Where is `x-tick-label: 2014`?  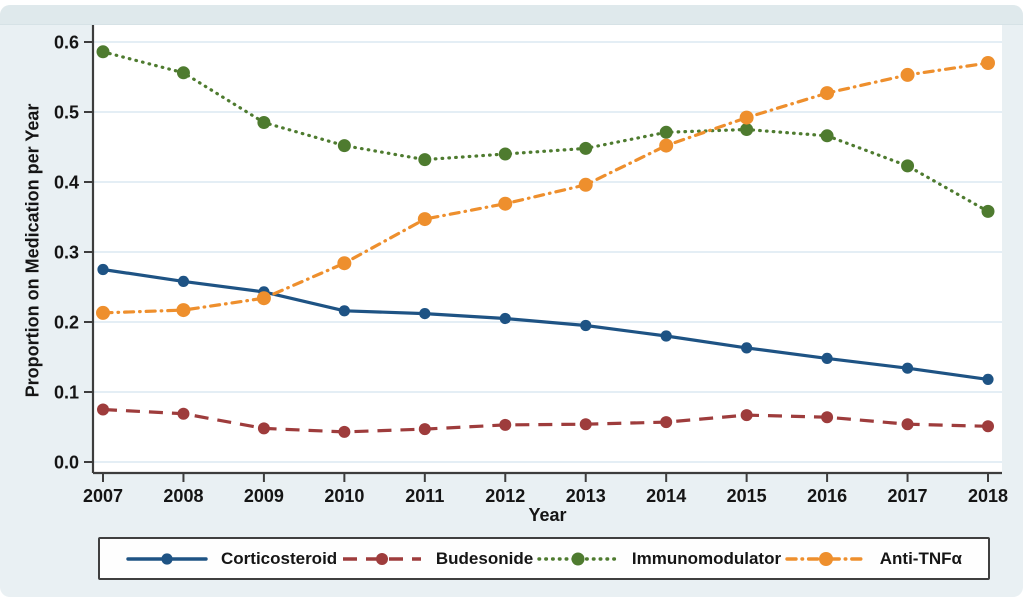
x-tick-label: 2014 is located at coordinates (666, 496).